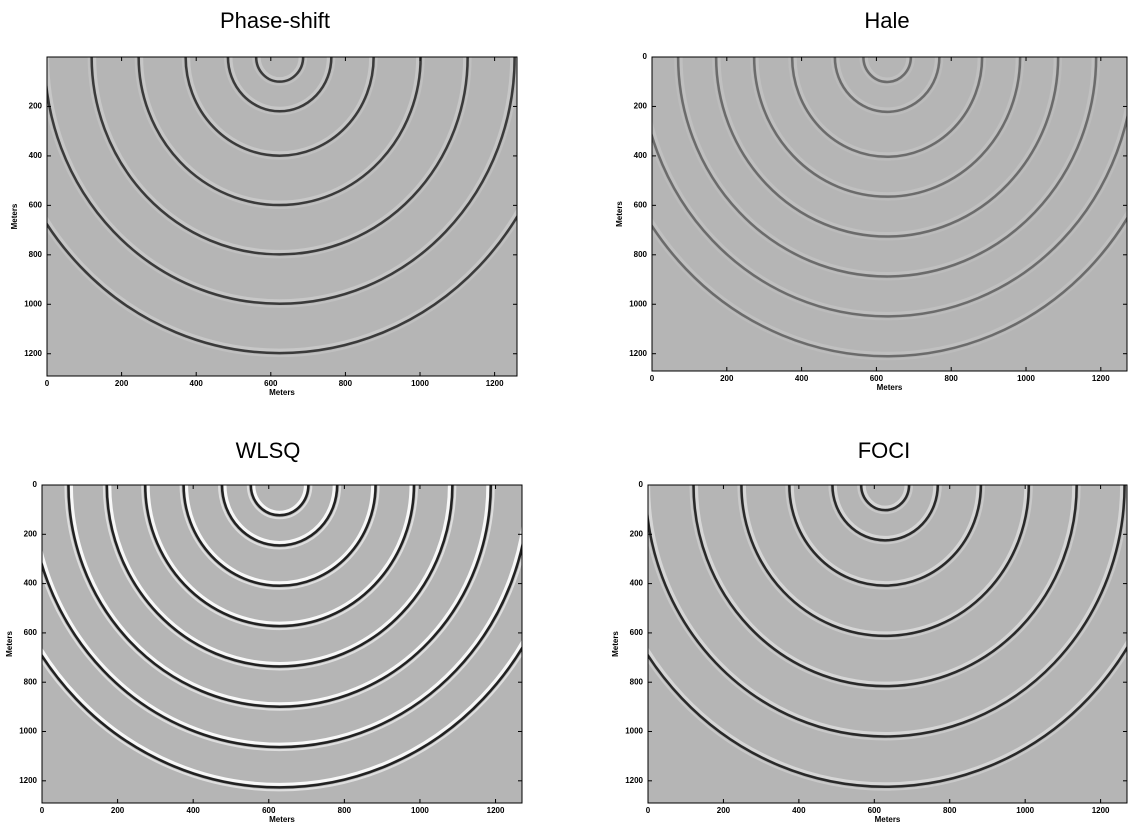 The width and height of the screenshot is (1129, 835). I want to click on panel-title: WLSQ, so click(268, 450).